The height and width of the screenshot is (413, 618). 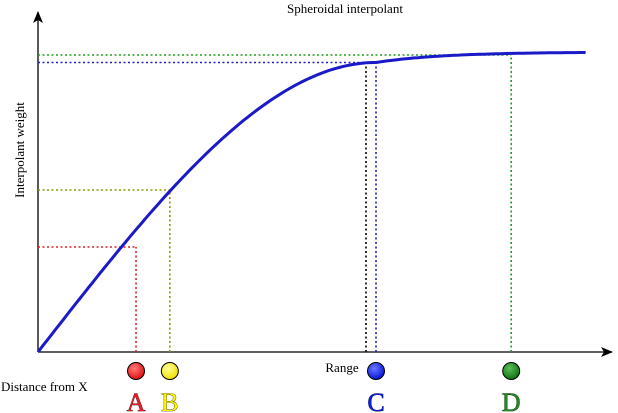 What do you see at coordinates (169, 371) in the screenshot?
I see `point-b-marker` at bounding box center [169, 371].